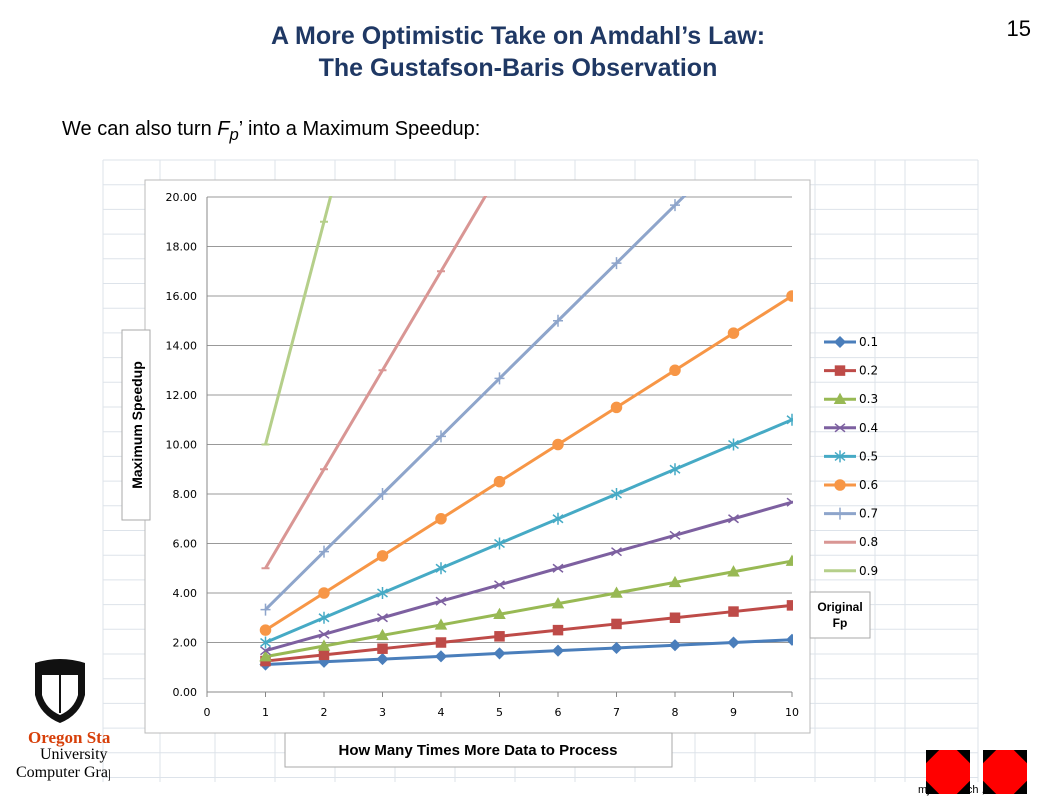  Describe the element at coordinates (851, 571) in the screenshot. I see `legend-item: 0.9` at that location.